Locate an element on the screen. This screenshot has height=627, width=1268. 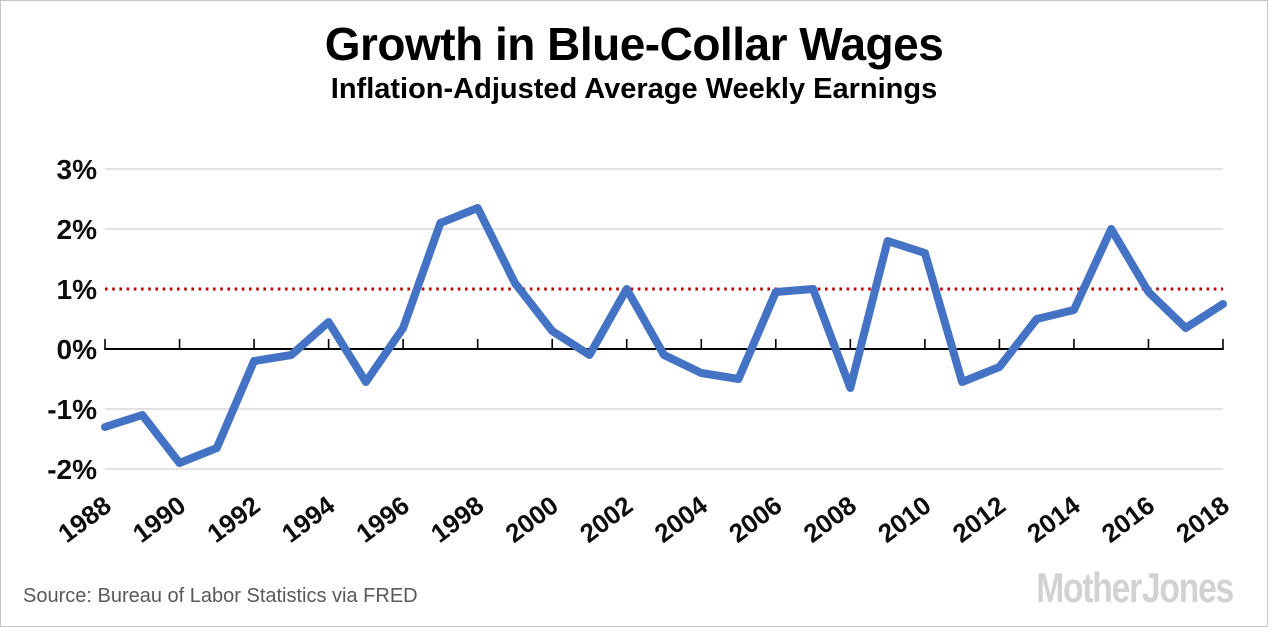
x-tick-label: 2004 is located at coordinates (681, 519).